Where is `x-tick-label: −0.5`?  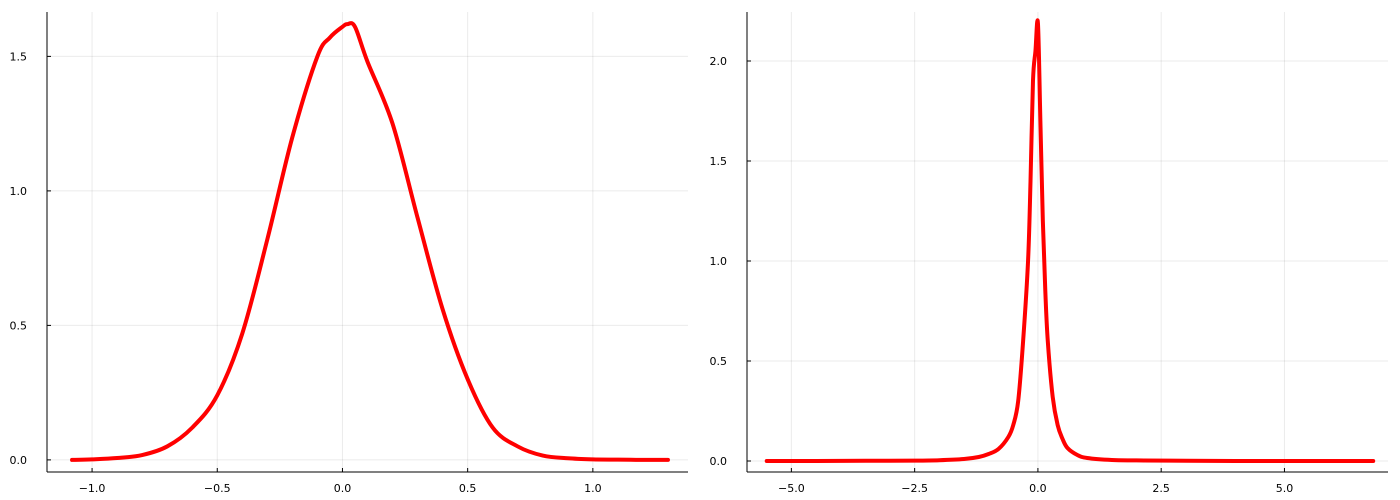 x-tick-label: −0.5 is located at coordinates (217, 488).